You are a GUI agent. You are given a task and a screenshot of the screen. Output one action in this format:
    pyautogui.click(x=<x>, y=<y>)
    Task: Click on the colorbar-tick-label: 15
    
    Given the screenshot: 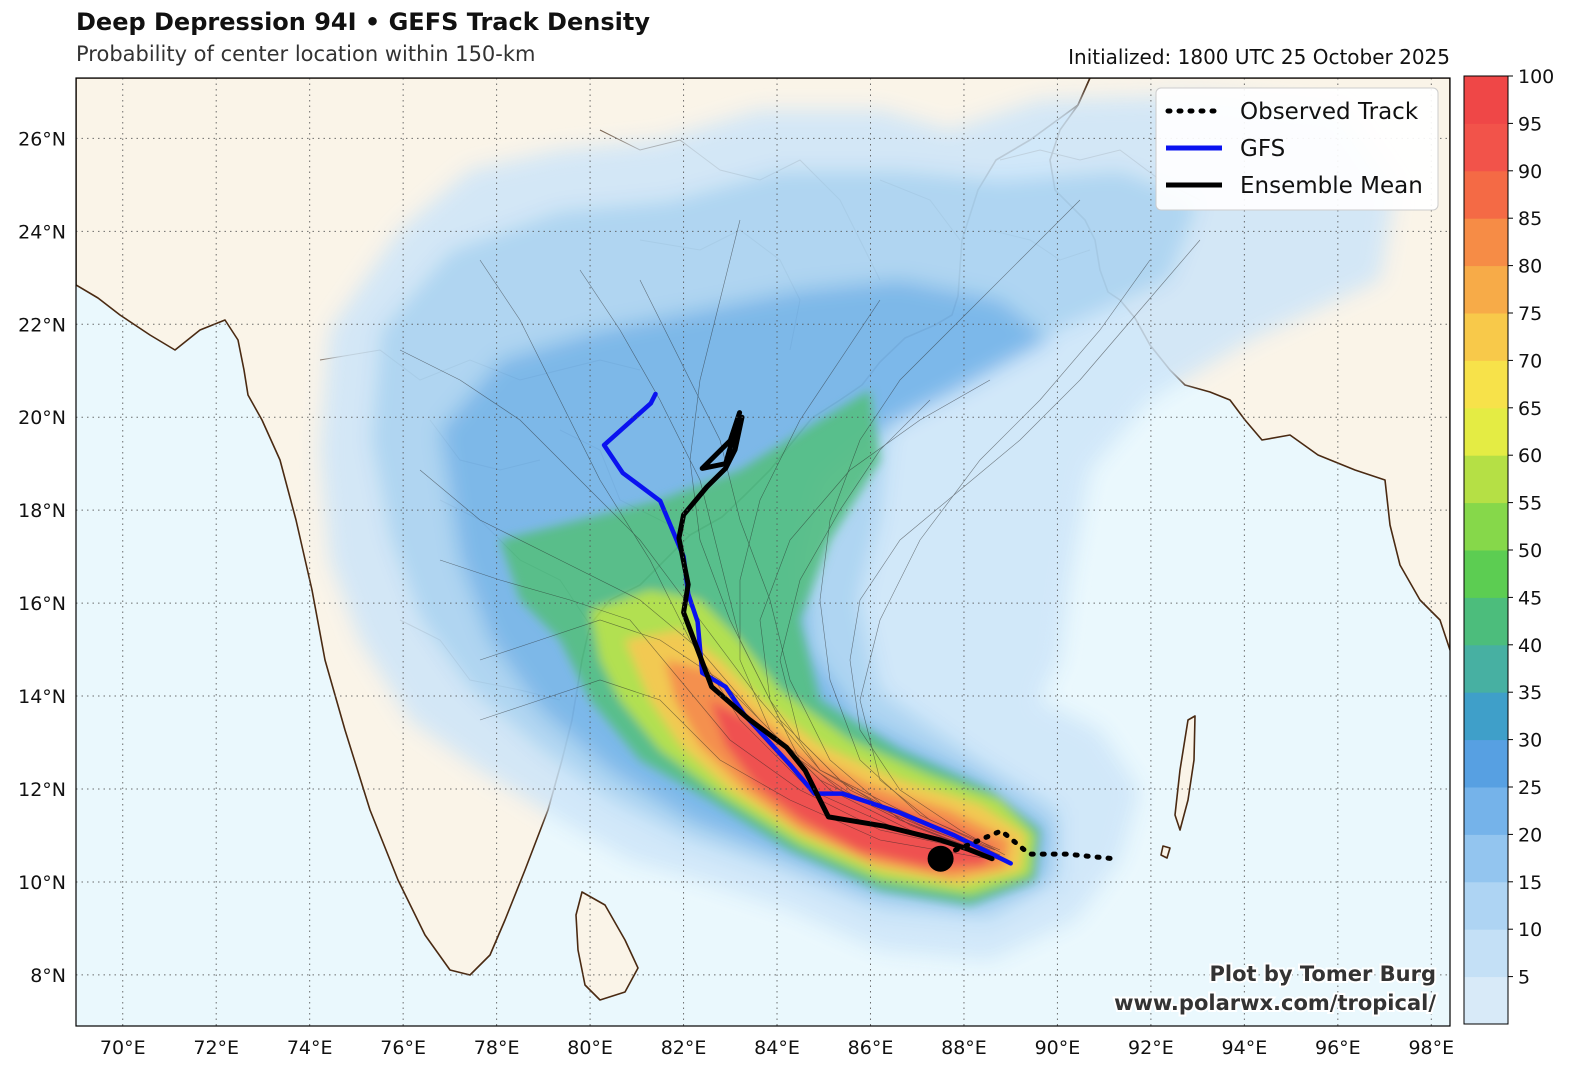 What is the action you would take?
    pyautogui.click(x=1530, y=883)
    